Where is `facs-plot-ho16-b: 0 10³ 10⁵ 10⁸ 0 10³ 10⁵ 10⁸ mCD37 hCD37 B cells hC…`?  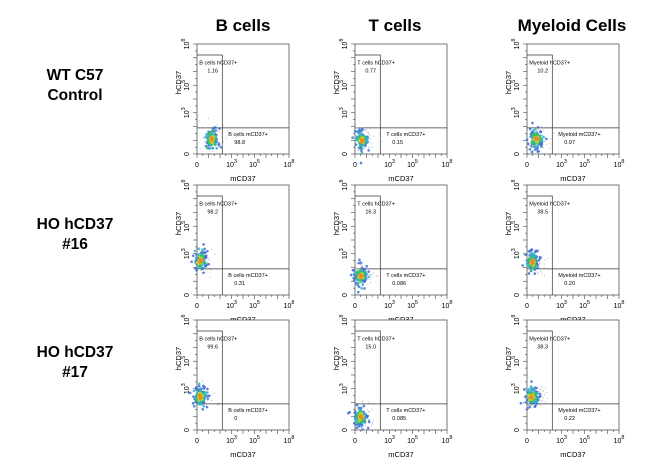
facs-plot-ho16-b: 0 10³ 10⁵ 10⁸ 0 10³ 10⁵ 10⁸ mCD37 hCD37 B cells hC… is located at coordinates (234, 252).